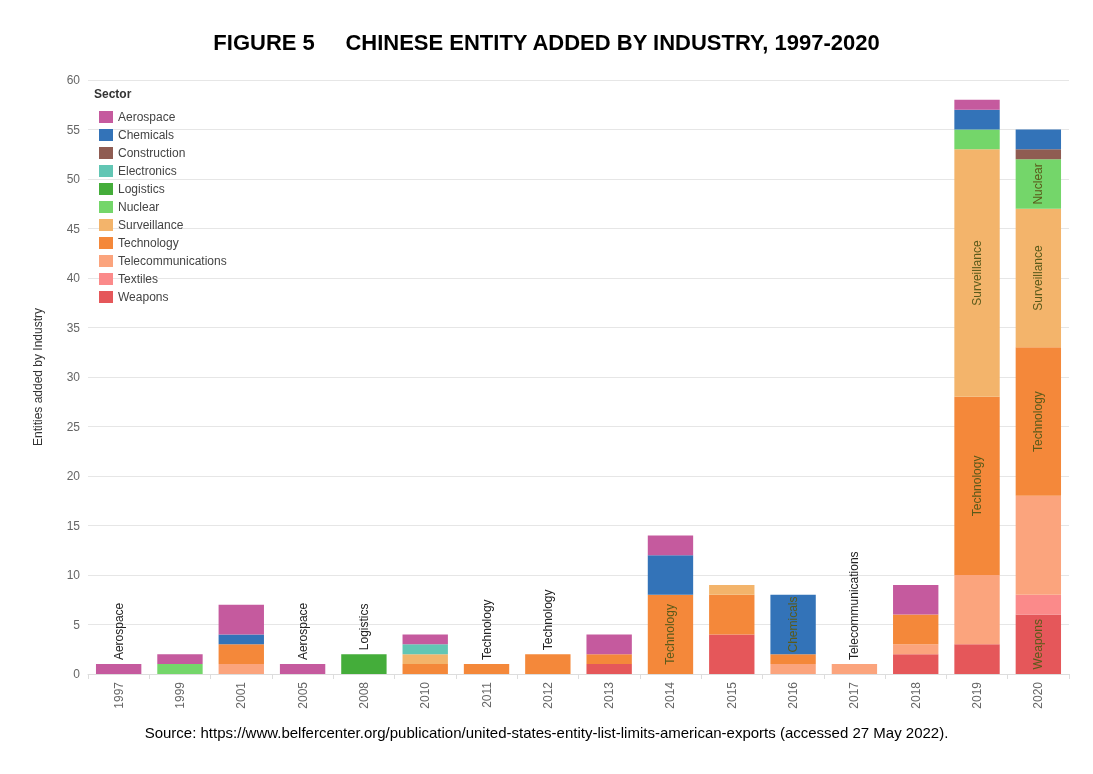 This screenshot has height=774, width=1093. What do you see at coordinates (546, 42) in the screenshot?
I see `chart-title: FIGURE 5 CHINESE ENTITY ADDED BY INDUSTRY, 1997-2020` at bounding box center [546, 42].